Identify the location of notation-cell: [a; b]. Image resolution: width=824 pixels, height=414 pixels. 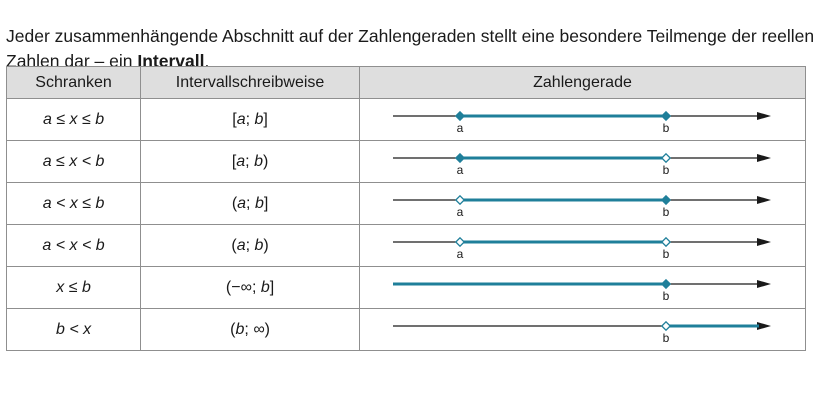
(250, 119).